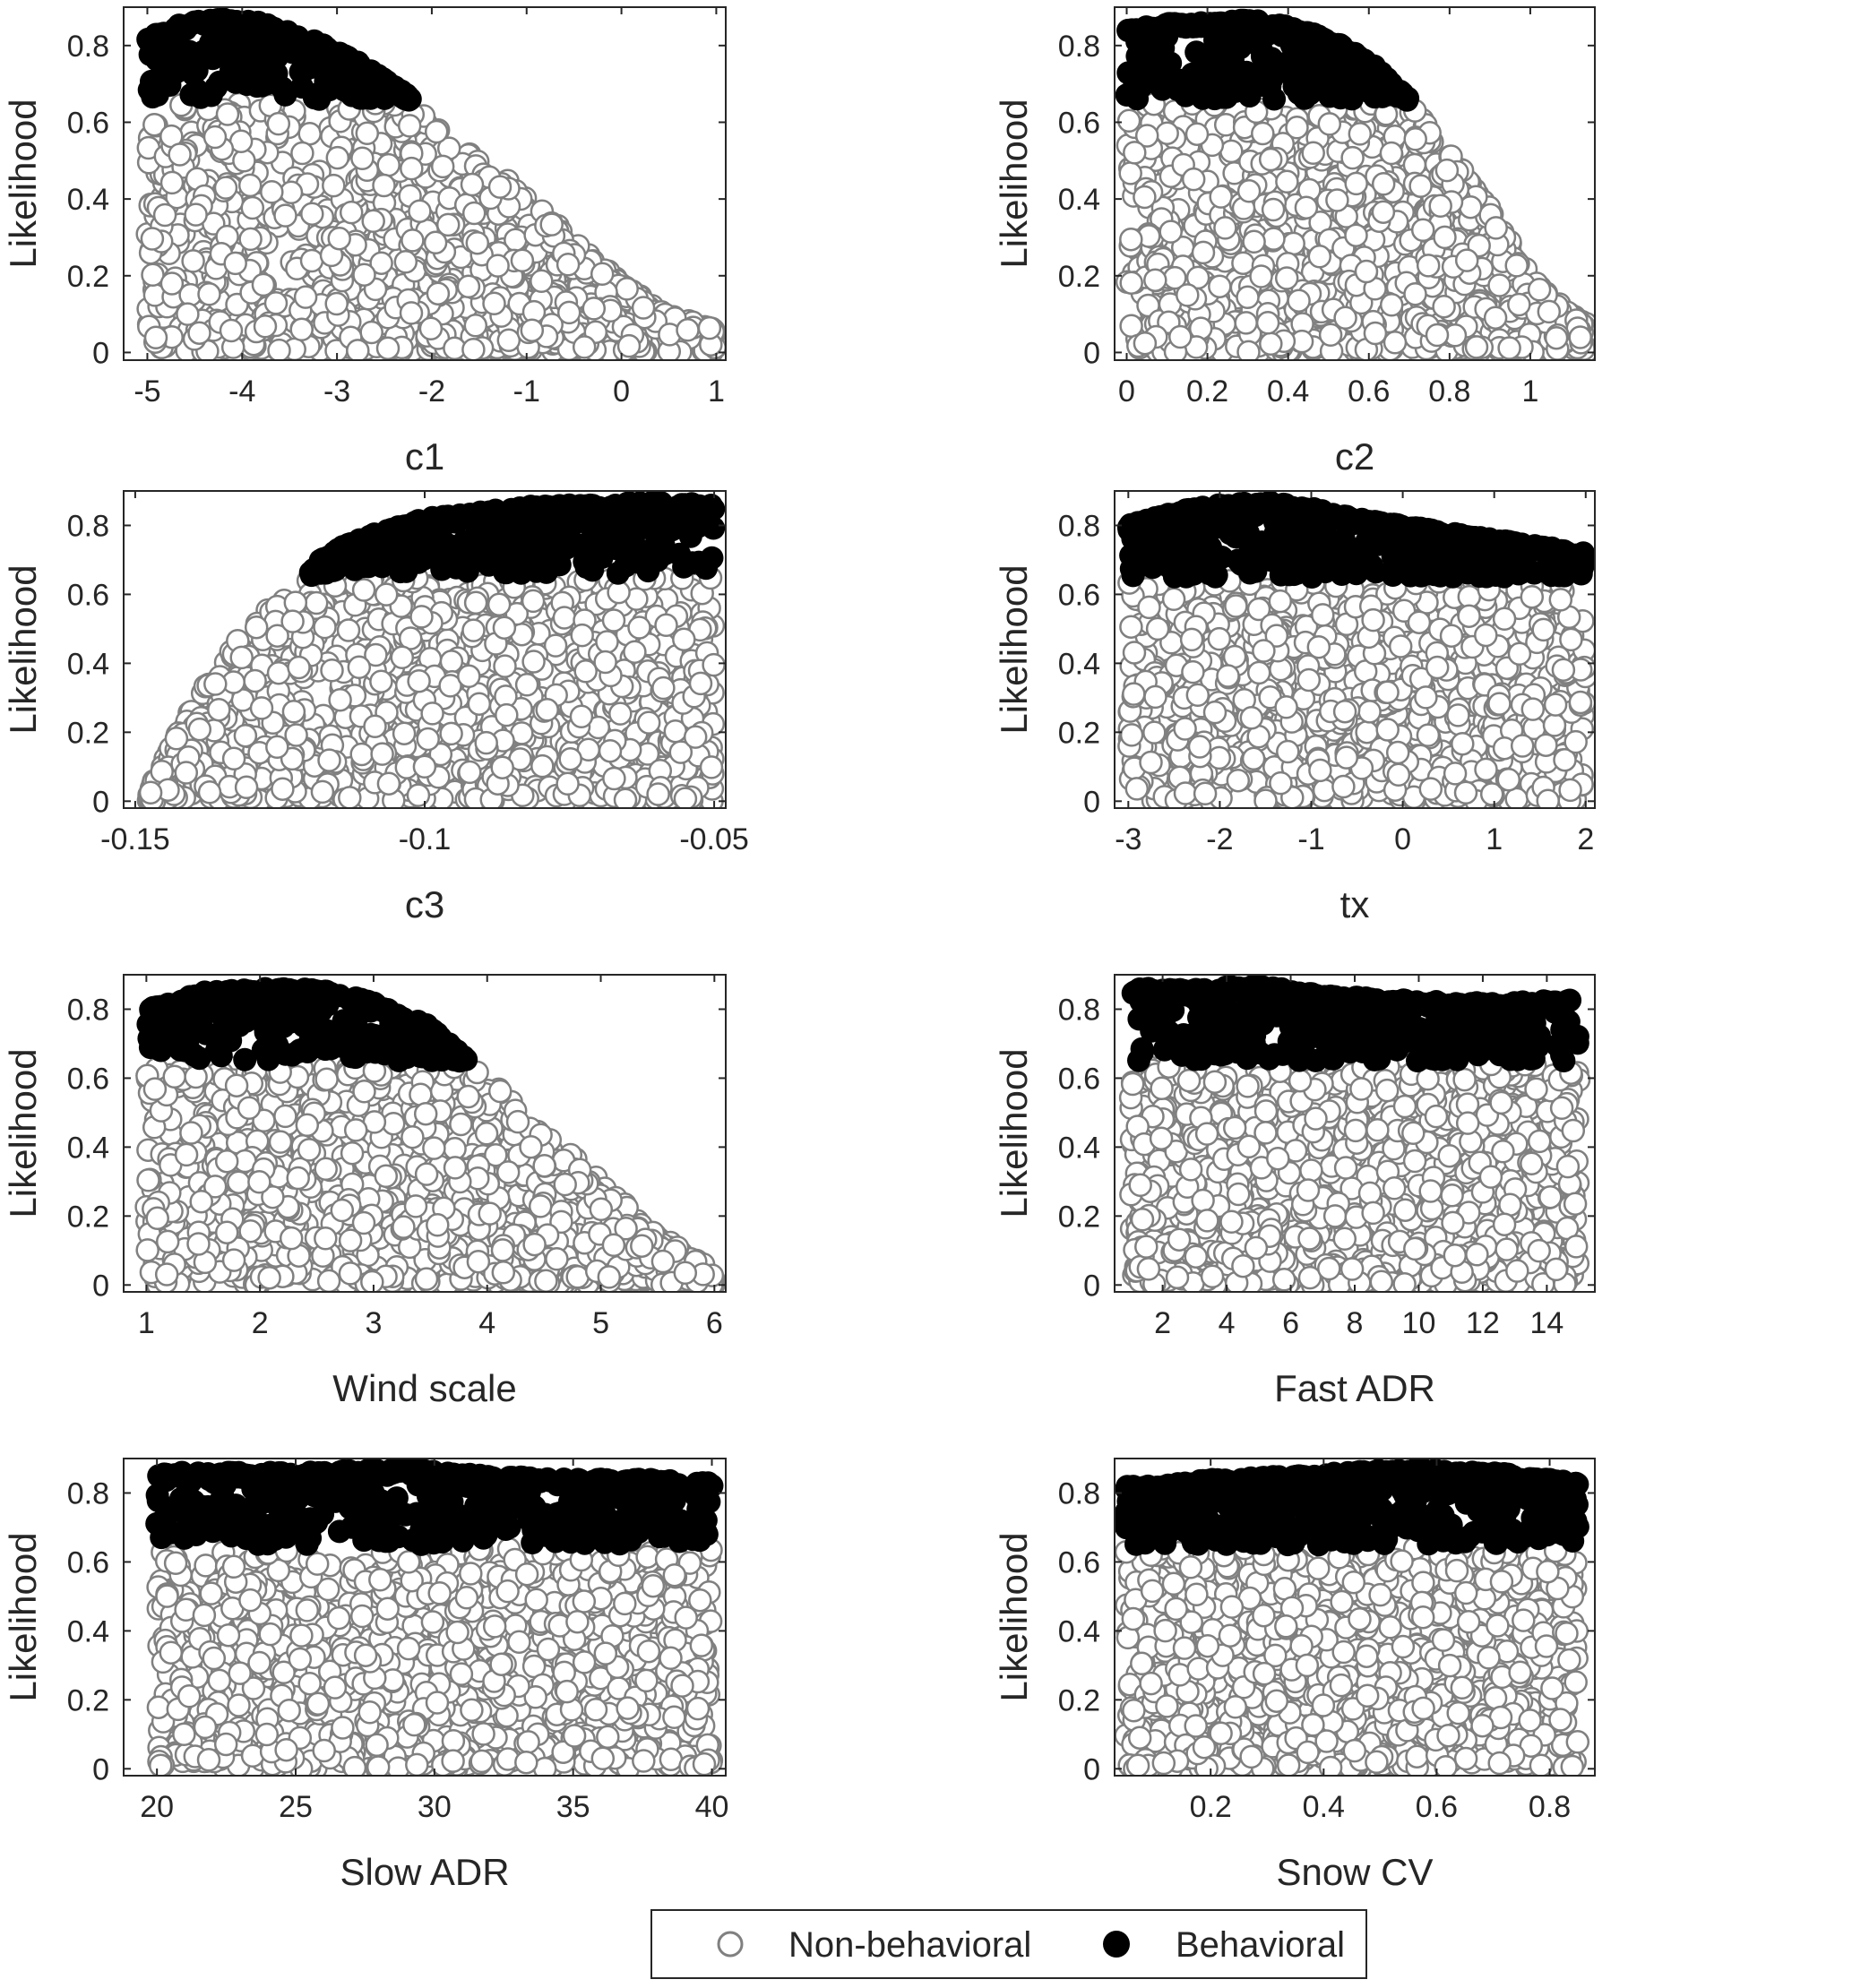 Image resolution: width=1852 pixels, height=1988 pixels. I want to click on y-tick-label: 0.6, so click(1079, 123).